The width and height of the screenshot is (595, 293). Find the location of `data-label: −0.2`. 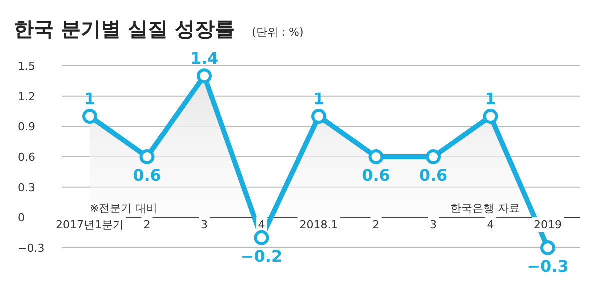

data-label: −0.2 is located at coordinates (261, 256).